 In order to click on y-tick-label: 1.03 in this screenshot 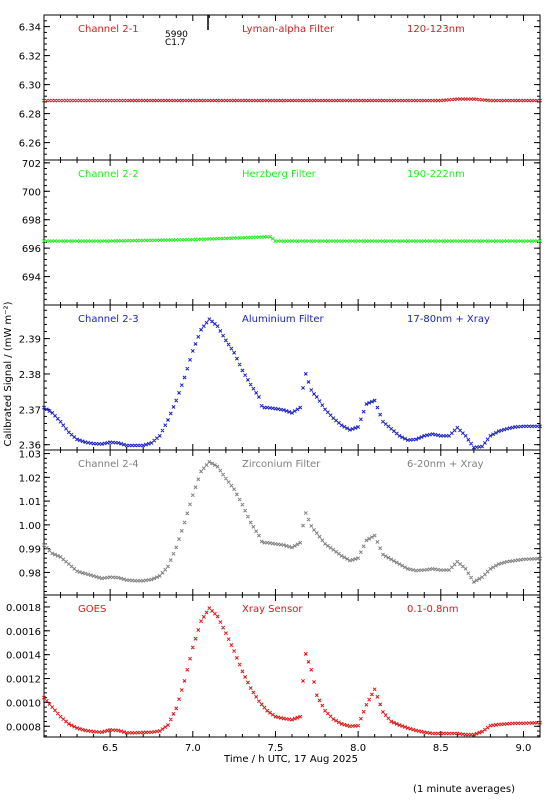, I will do `click(30, 455)`.